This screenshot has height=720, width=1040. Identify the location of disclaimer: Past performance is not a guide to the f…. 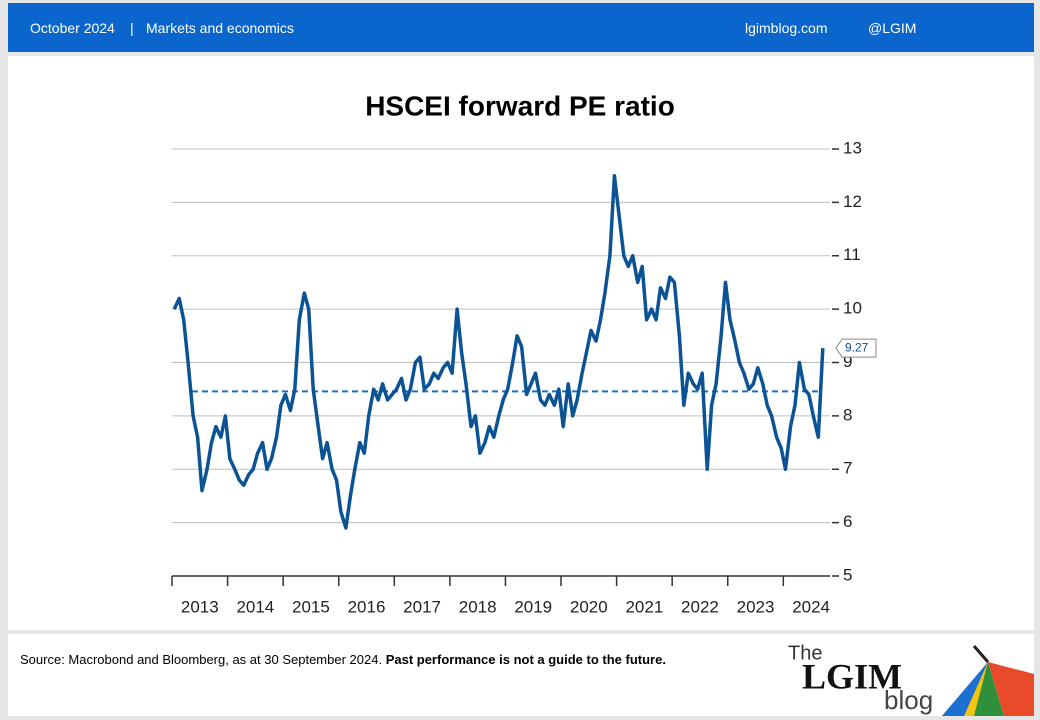
(525, 659).